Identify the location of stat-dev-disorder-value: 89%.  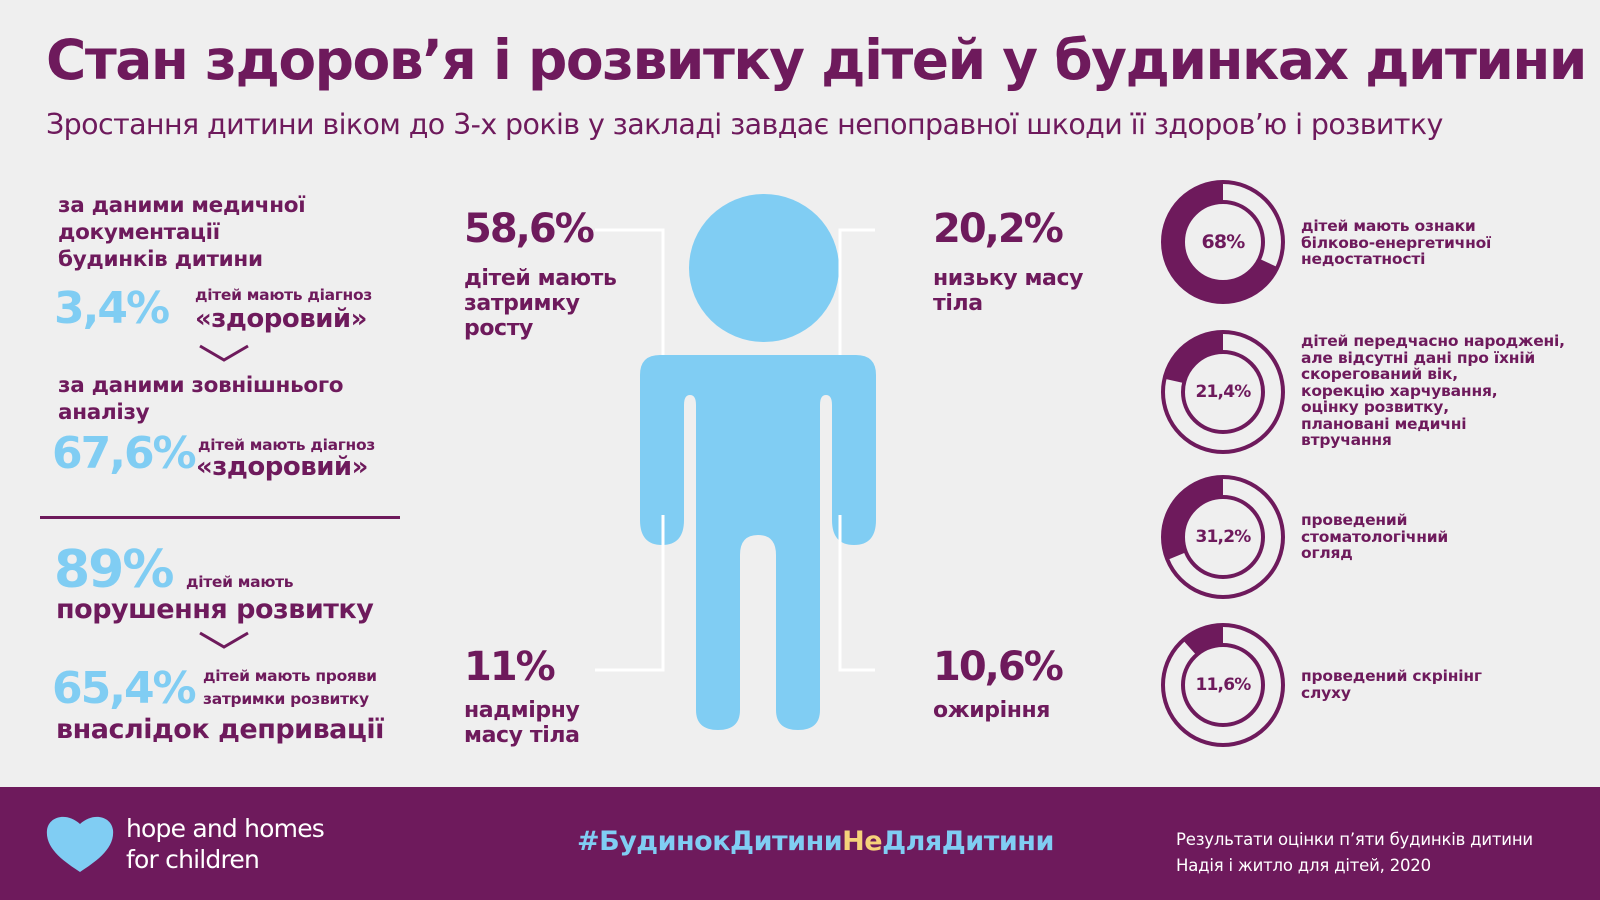
(114, 570).